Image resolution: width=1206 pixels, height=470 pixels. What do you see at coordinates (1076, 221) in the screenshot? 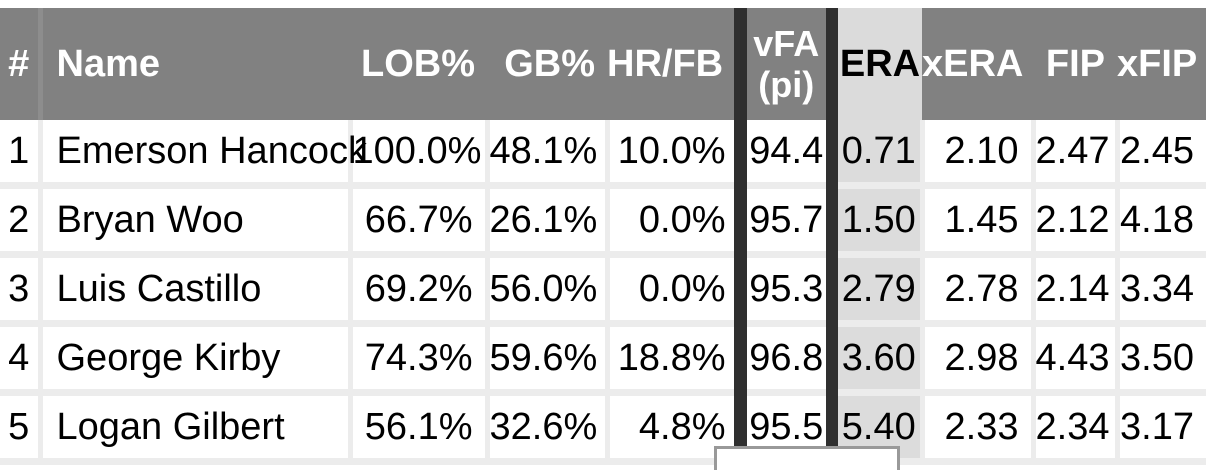
I see `fip-cell: 2.12` at bounding box center [1076, 221].